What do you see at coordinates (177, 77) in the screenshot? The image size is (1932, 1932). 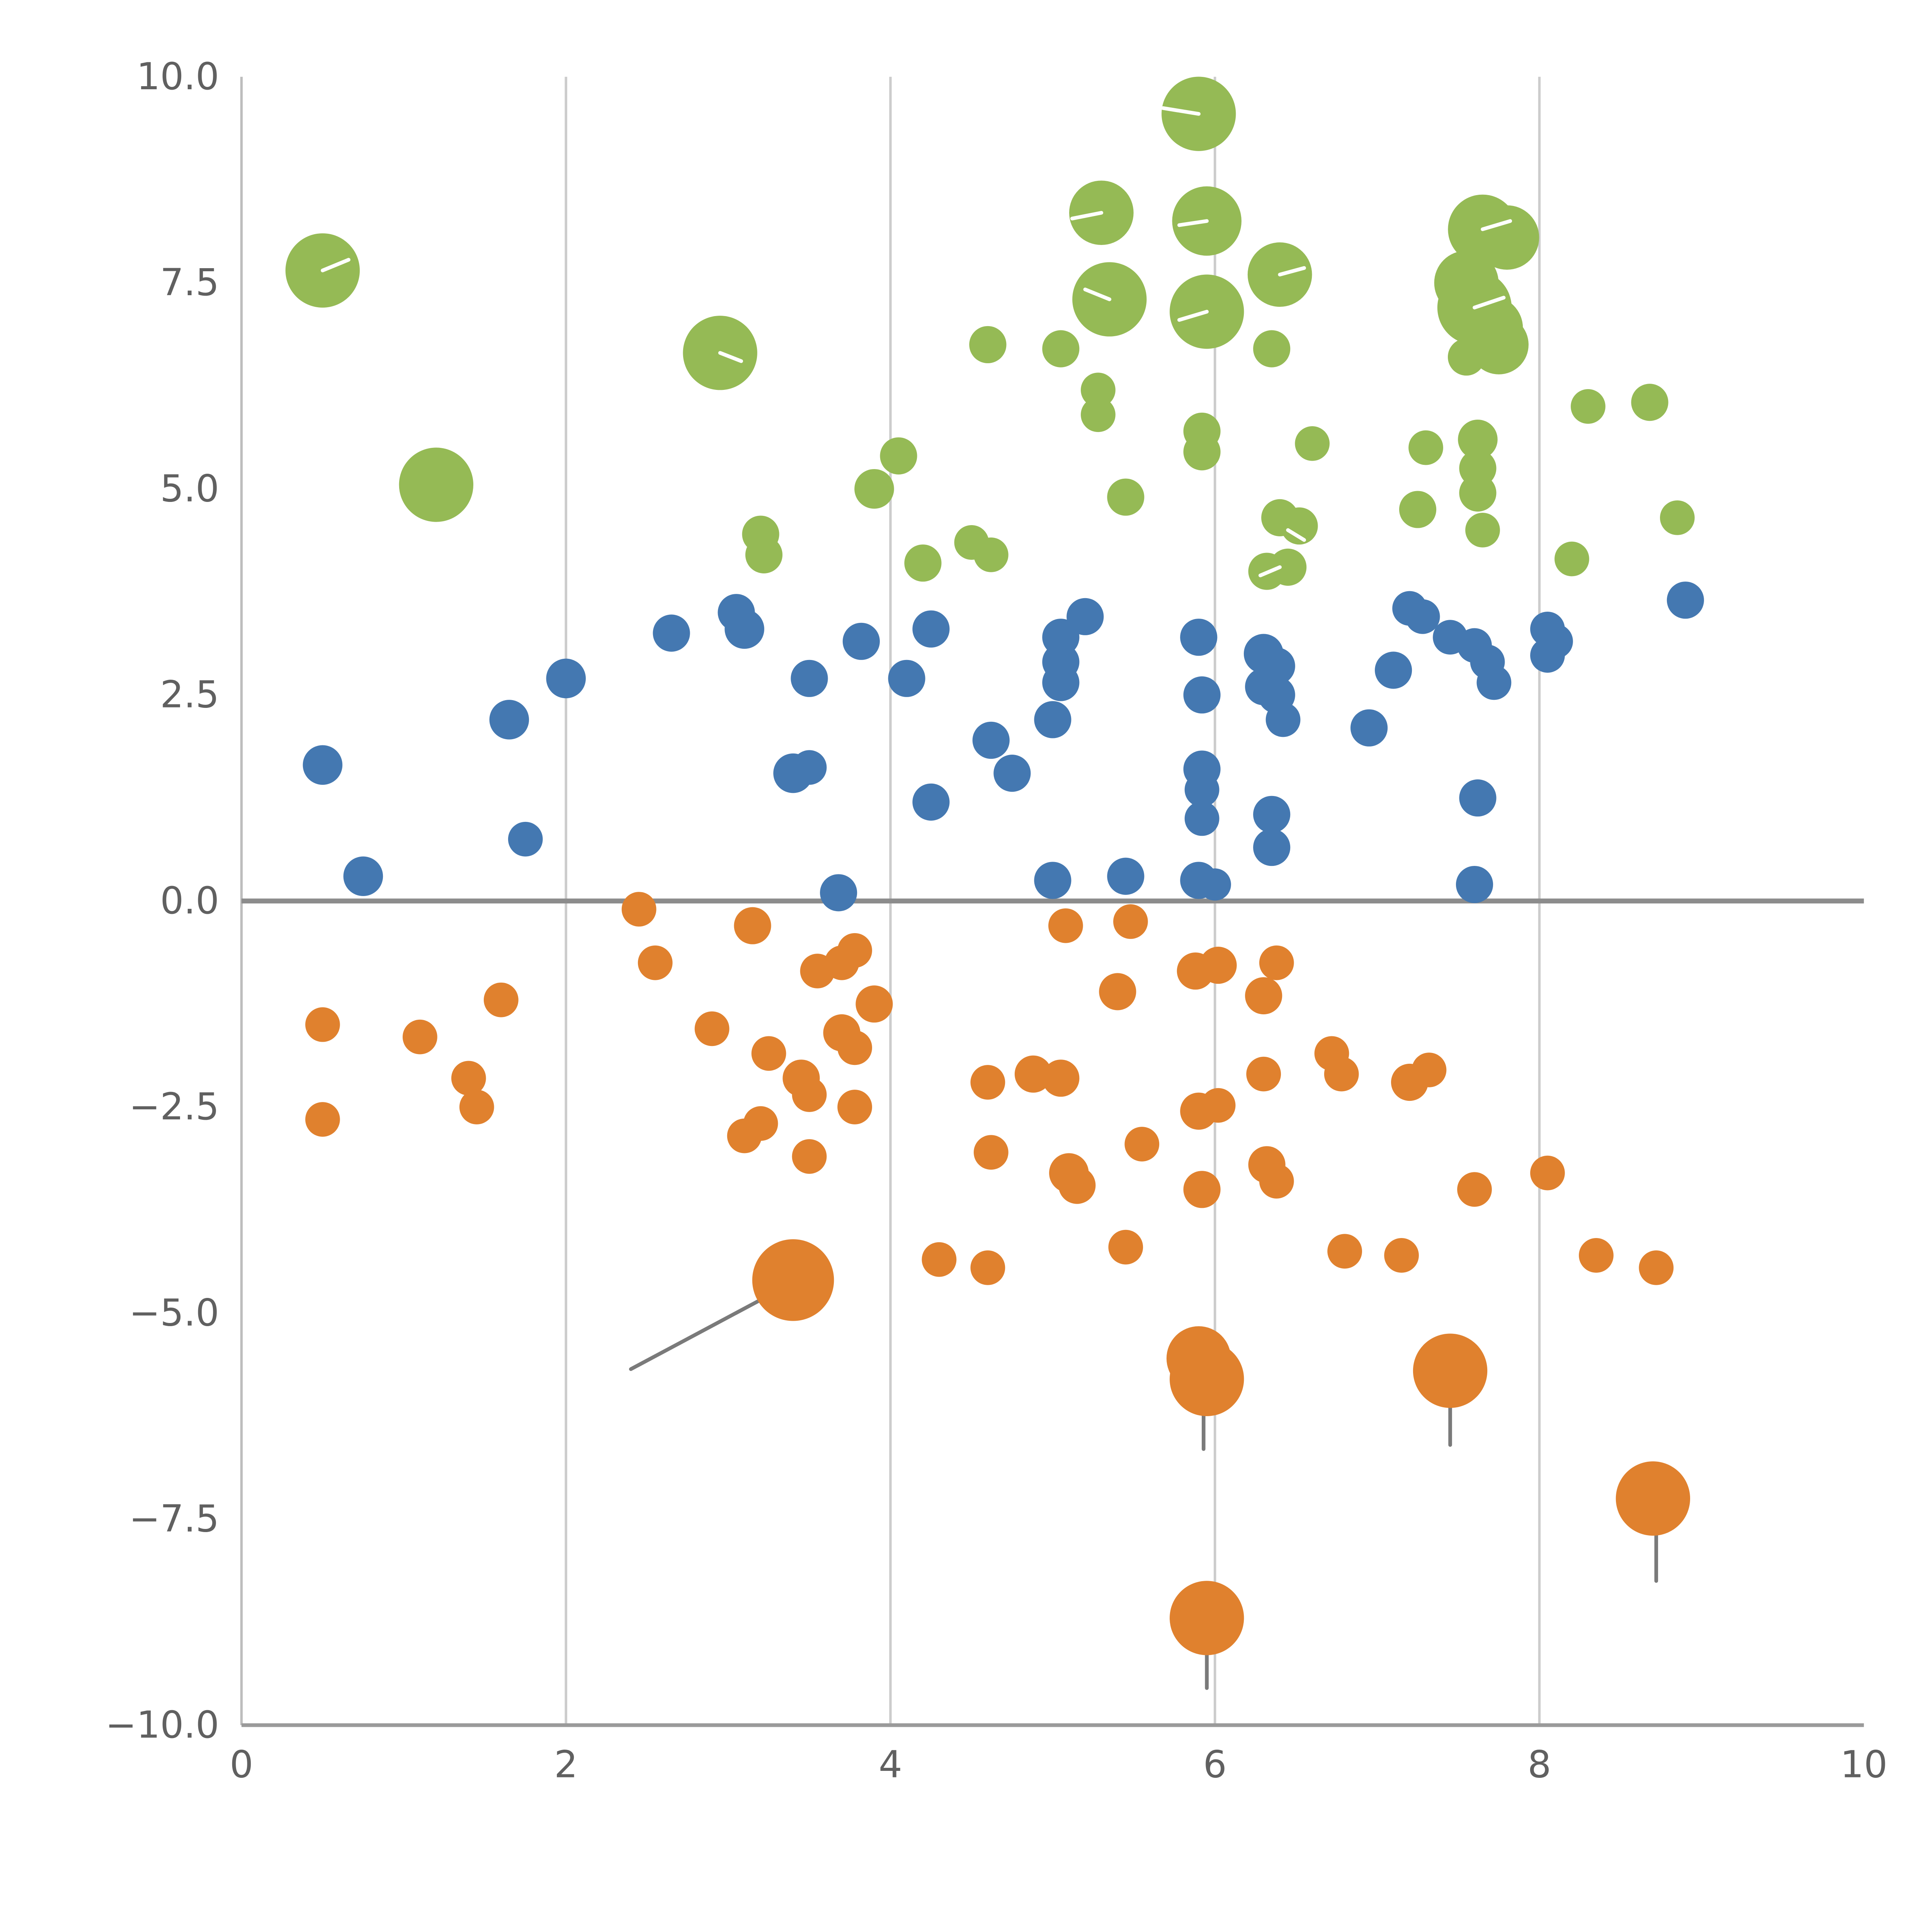 I see `y-tick-label: 10.0` at bounding box center [177, 77].